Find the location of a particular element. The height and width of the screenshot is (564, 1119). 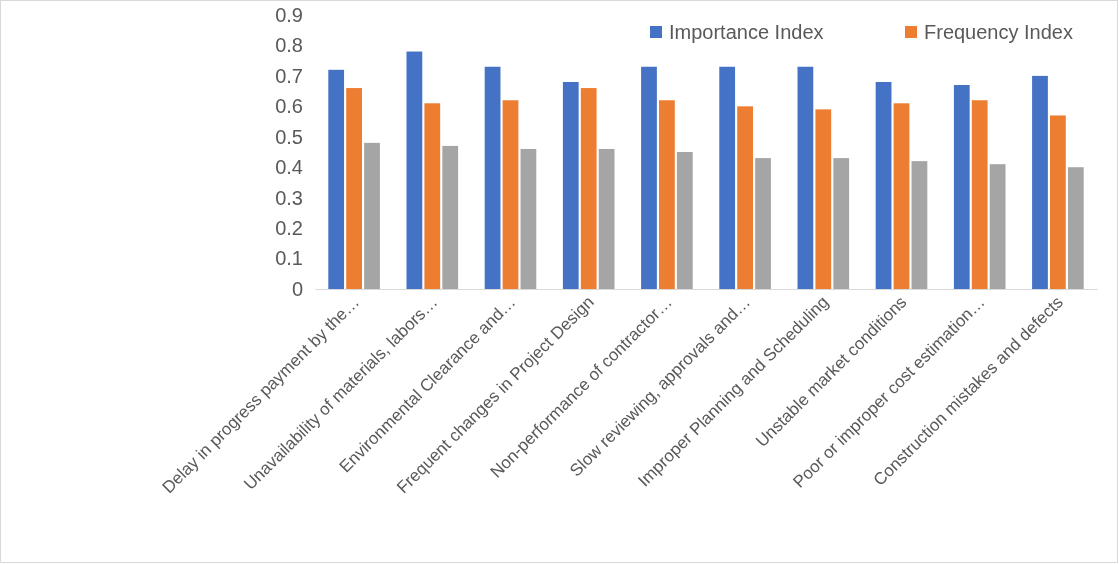

y-tick-label: 0.6 is located at coordinates (289, 106).